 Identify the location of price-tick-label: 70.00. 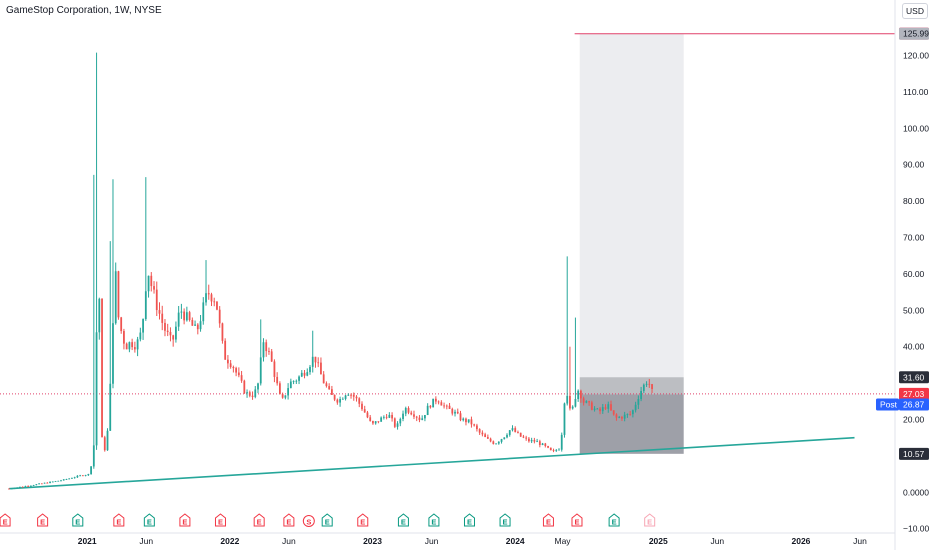
(914, 238).